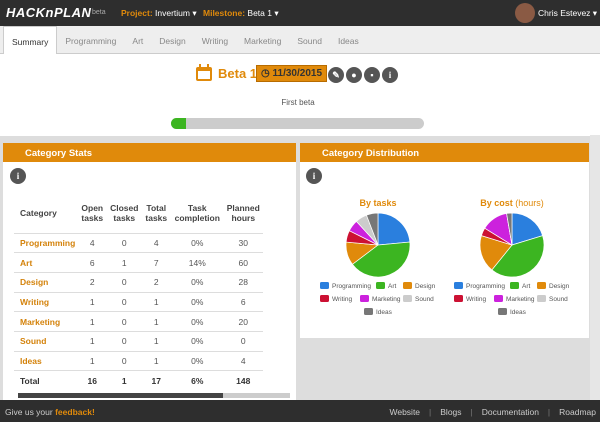  What do you see at coordinates (424, 299) in the screenshot?
I see `legend-label: Sound` at bounding box center [424, 299].